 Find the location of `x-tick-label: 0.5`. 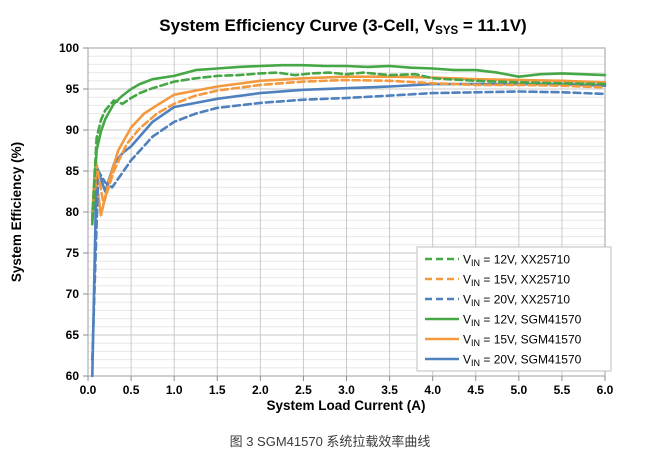

x-tick-label: 0.5 is located at coordinates (131, 390).